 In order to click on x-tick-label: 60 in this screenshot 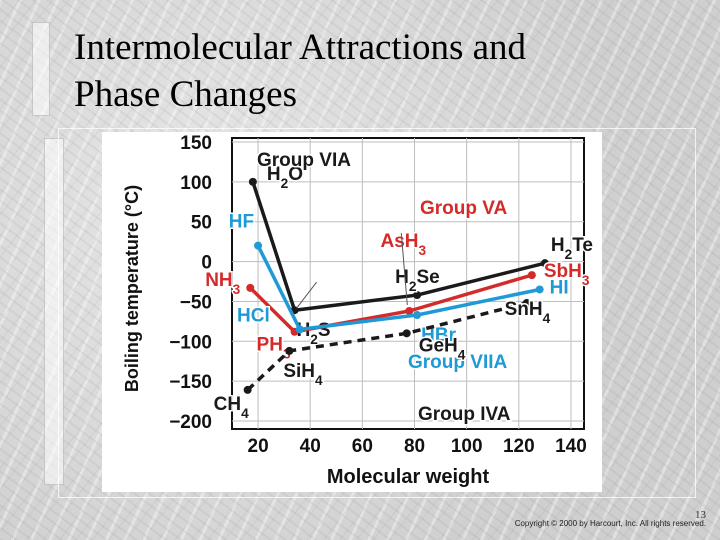, I will do `click(362, 446)`.